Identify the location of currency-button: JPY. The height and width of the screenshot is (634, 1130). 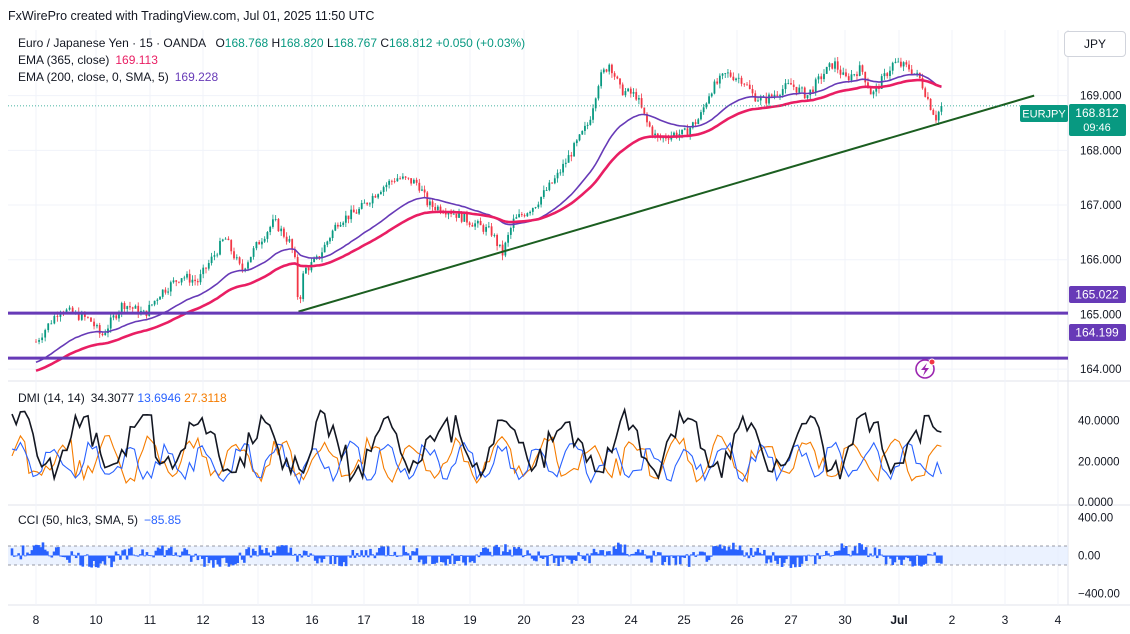
(1095, 44).